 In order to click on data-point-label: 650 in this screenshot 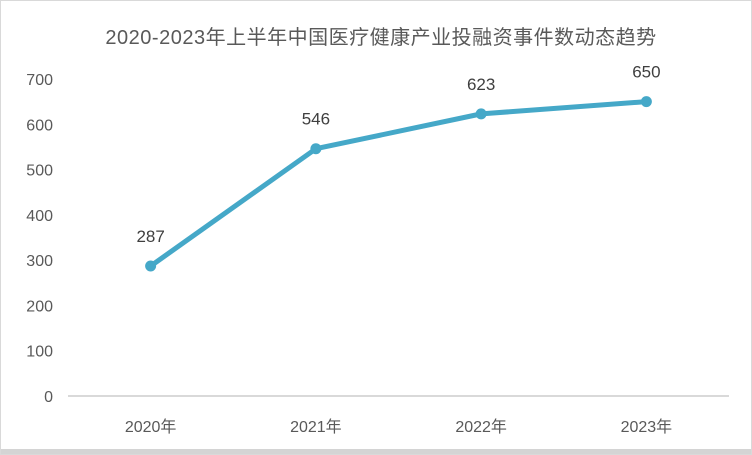, I will do `click(646, 72)`.